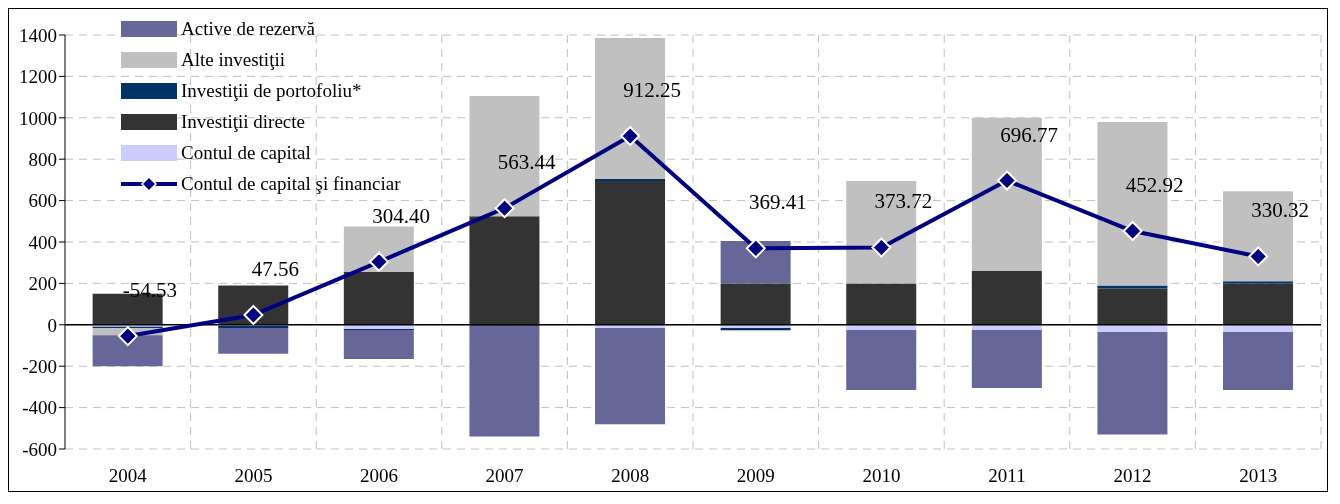 The height and width of the screenshot is (504, 1340). I want to click on data-label: 47.56, so click(275, 268).